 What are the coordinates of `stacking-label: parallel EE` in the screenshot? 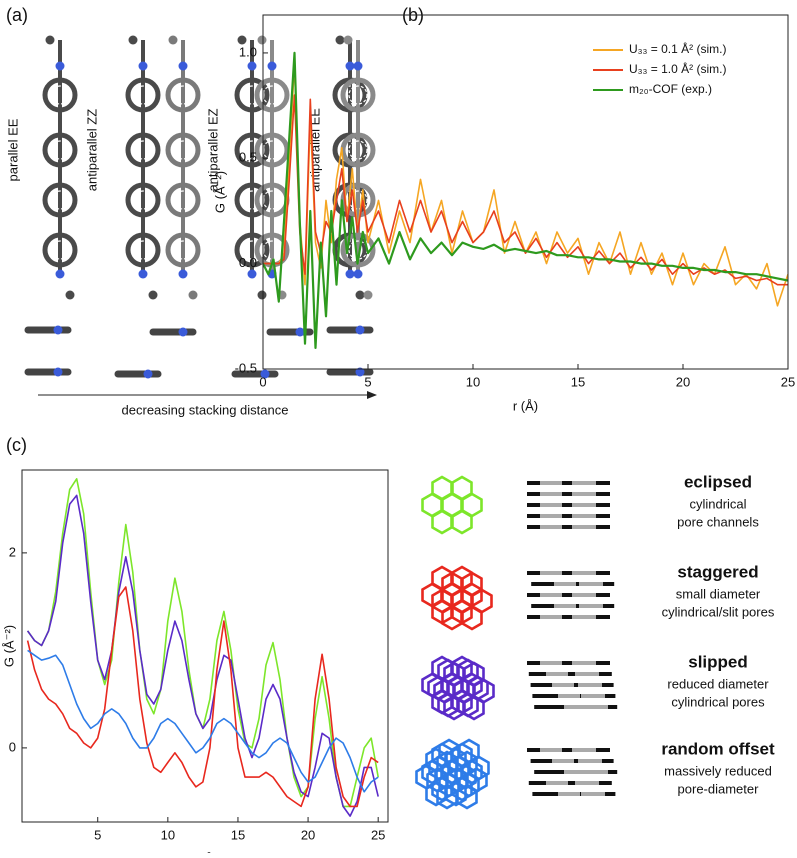 It's located at (12, 149).